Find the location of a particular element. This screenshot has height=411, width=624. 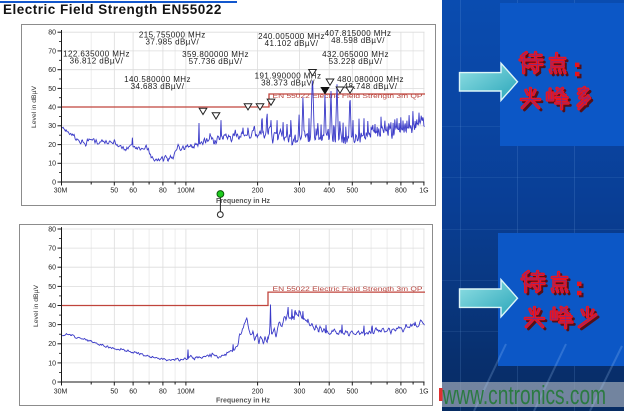

svg-text: 240.005000 MHz is located at coordinates (291, 36).